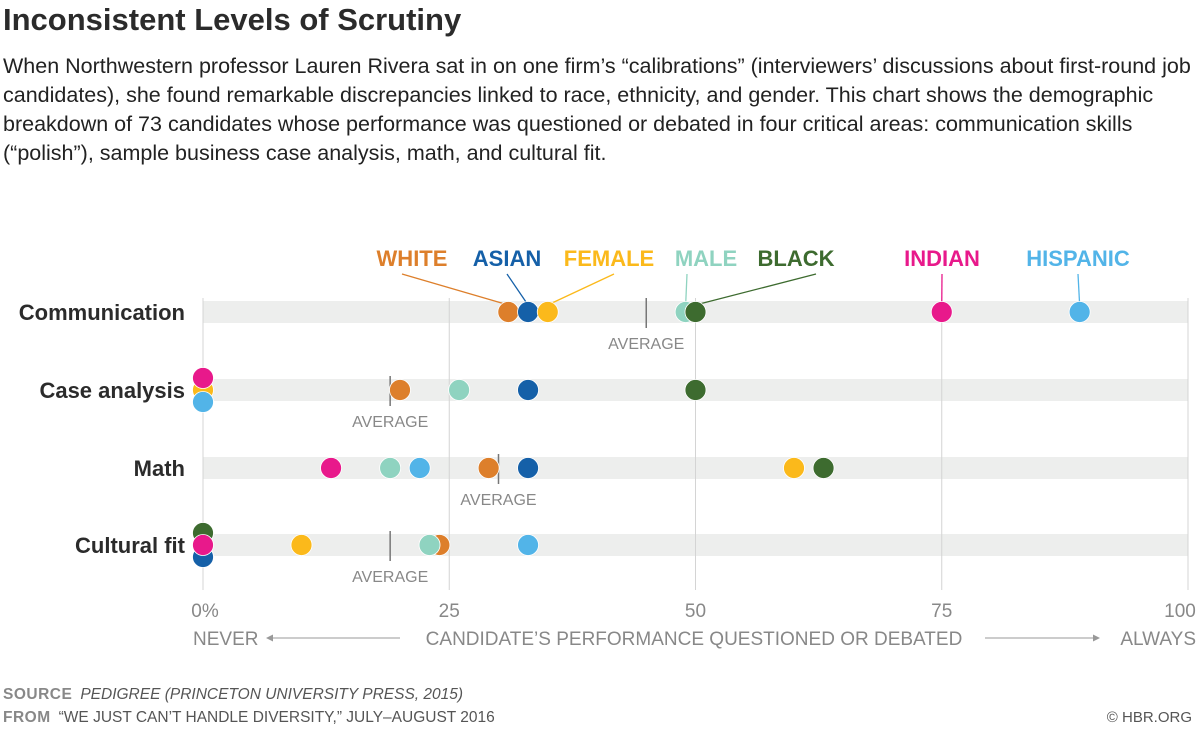 The width and height of the screenshot is (1200, 729). What do you see at coordinates (941, 312) in the screenshot?
I see `dot-indian-communication` at bounding box center [941, 312].